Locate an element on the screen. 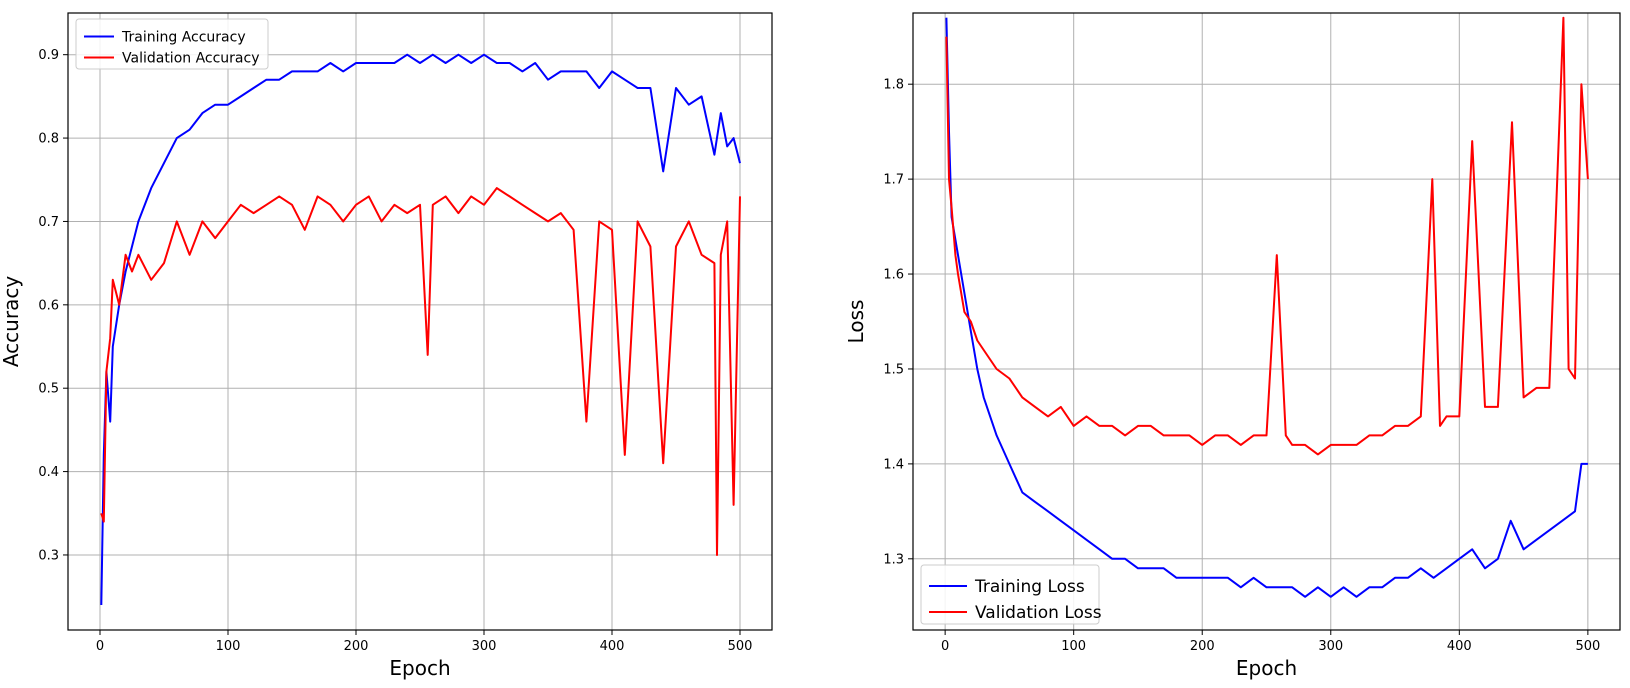  y-tick-label: 0.4 is located at coordinates (48, 472).